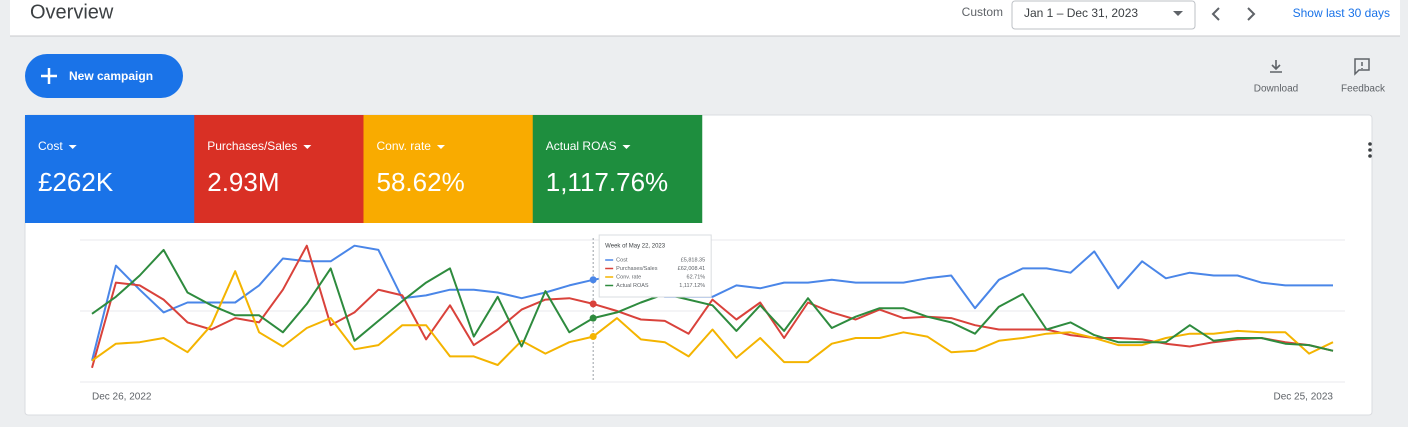 This screenshot has width=1408, height=427. What do you see at coordinates (696, 277) in the screenshot?
I see `tooltip-value: 62.71%` at bounding box center [696, 277].